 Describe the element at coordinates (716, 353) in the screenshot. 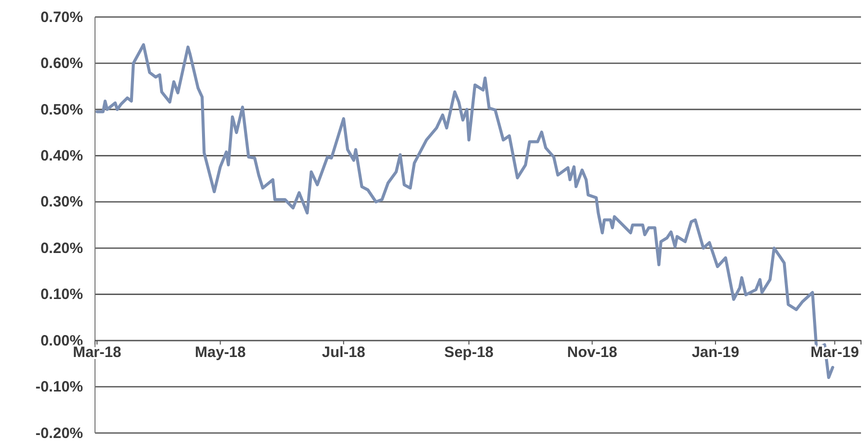

I see `x-tick-label: Jan-19` at that location.